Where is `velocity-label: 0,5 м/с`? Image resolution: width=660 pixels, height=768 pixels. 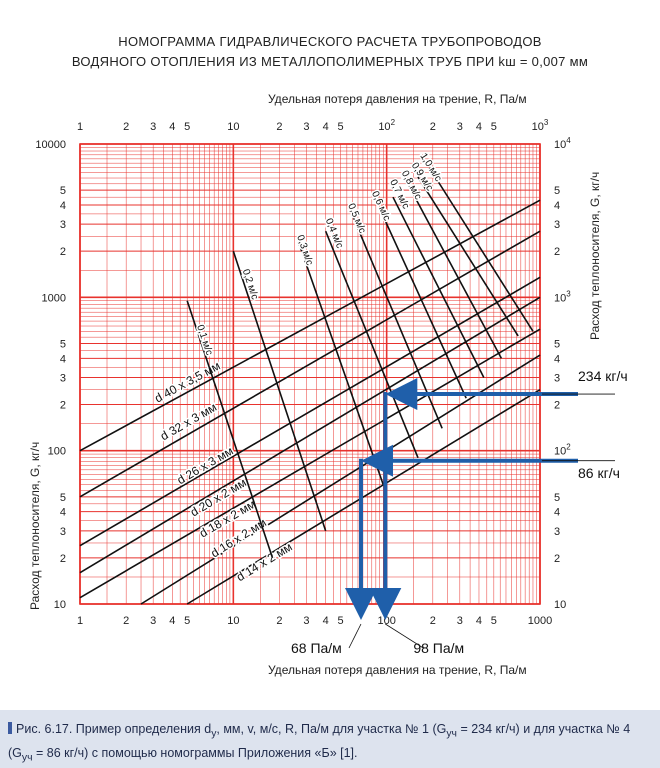 velocity-label: 0,5 м/с is located at coordinates (356, 218).